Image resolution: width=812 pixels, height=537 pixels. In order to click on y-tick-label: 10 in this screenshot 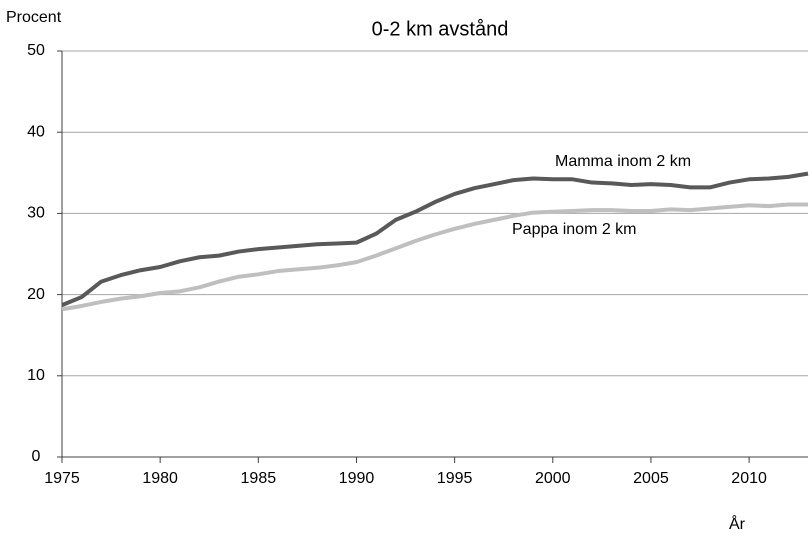, I will do `click(36, 375)`.